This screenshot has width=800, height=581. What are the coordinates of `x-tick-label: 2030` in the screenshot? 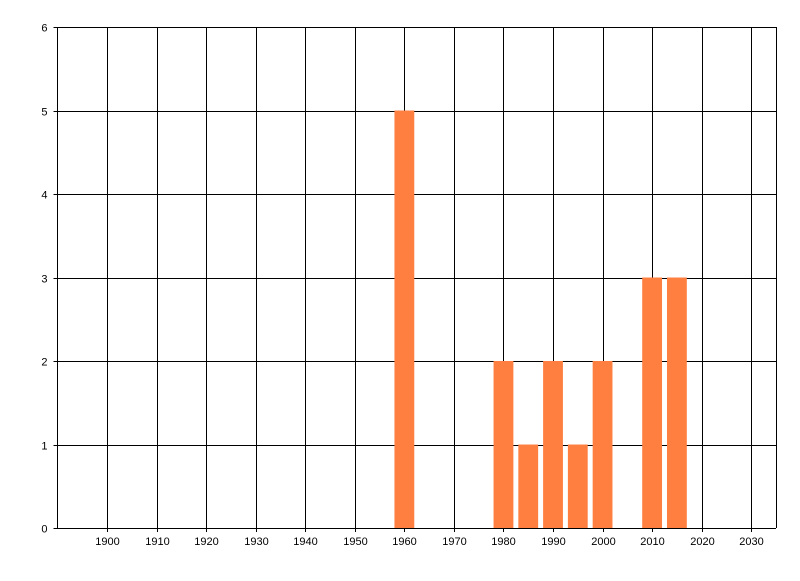 It's located at (751, 542).